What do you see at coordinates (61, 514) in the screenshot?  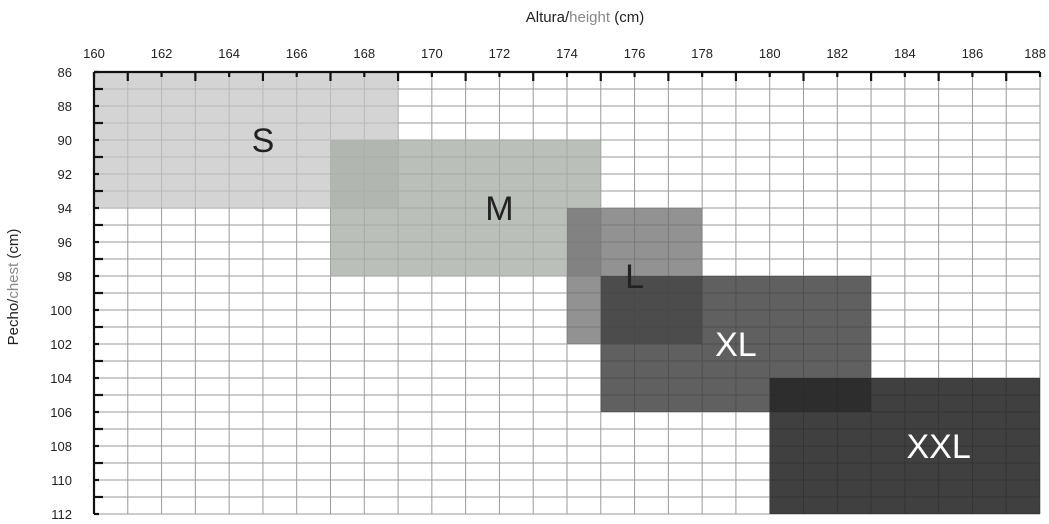 I see `y-tick-label: 112` at bounding box center [61, 514].